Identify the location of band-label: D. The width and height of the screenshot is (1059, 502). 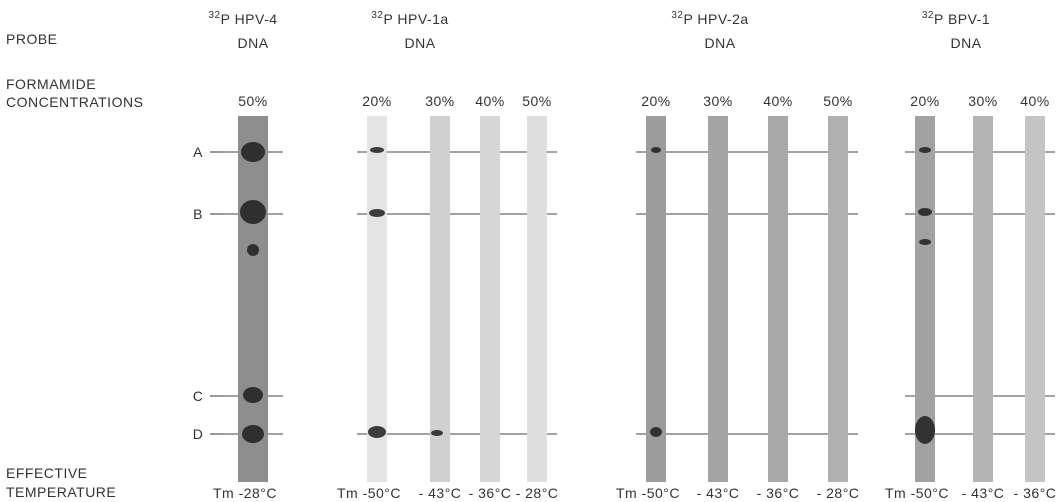
(198, 434).